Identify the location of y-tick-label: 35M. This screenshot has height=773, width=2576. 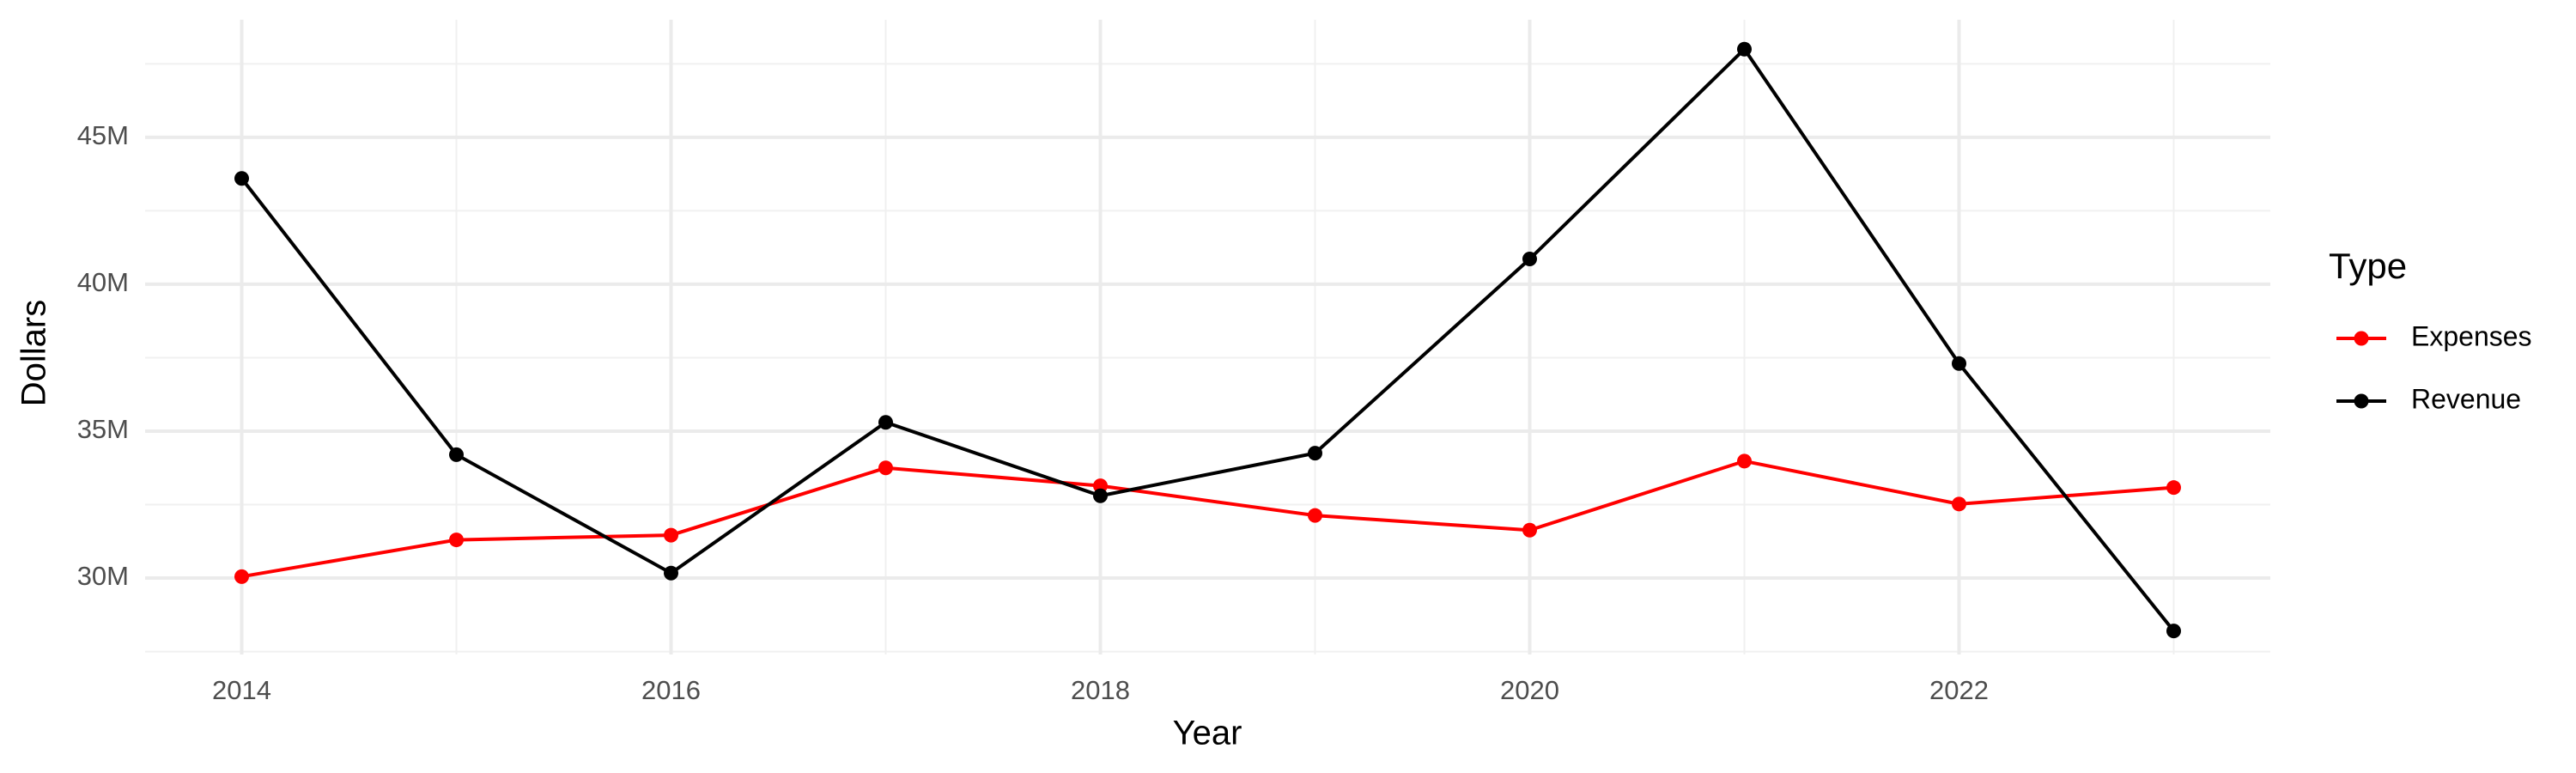
(103, 429).